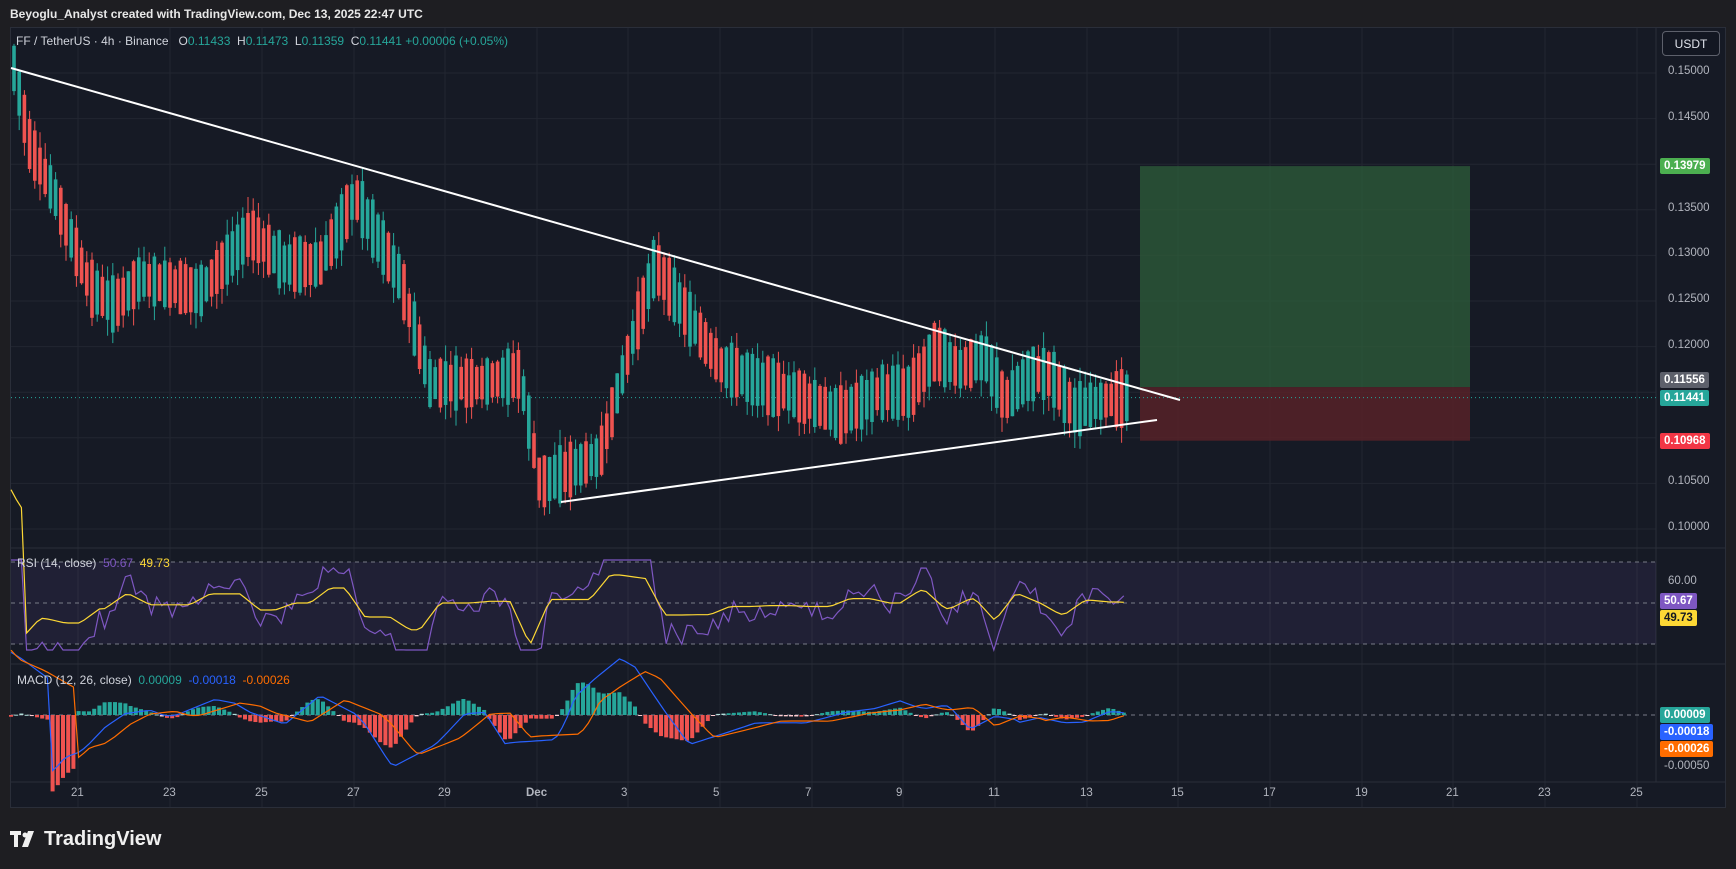  I want to click on symbol-name: FF / TetherUS · 4h · Binance, so click(92, 41).